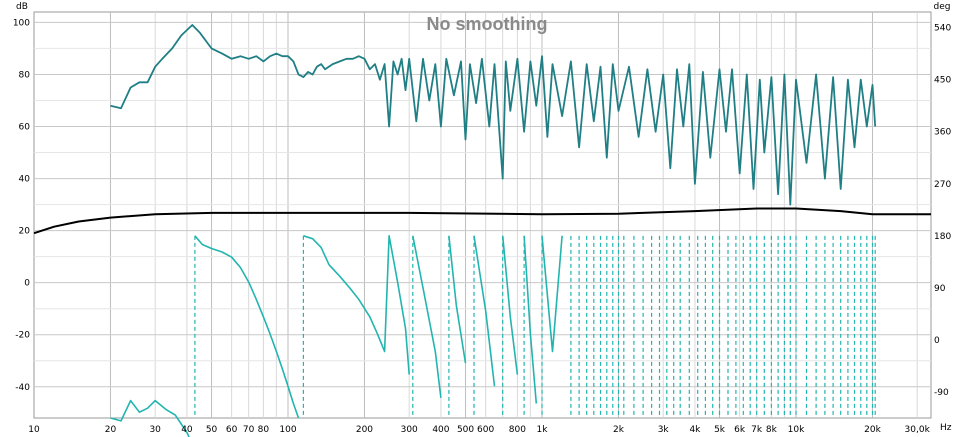 The image size is (975, 437). What do you see at coordinates (695, 430) in the screenshot?
I see `x-tick-label: 4k` at bounding box center [695, 430].